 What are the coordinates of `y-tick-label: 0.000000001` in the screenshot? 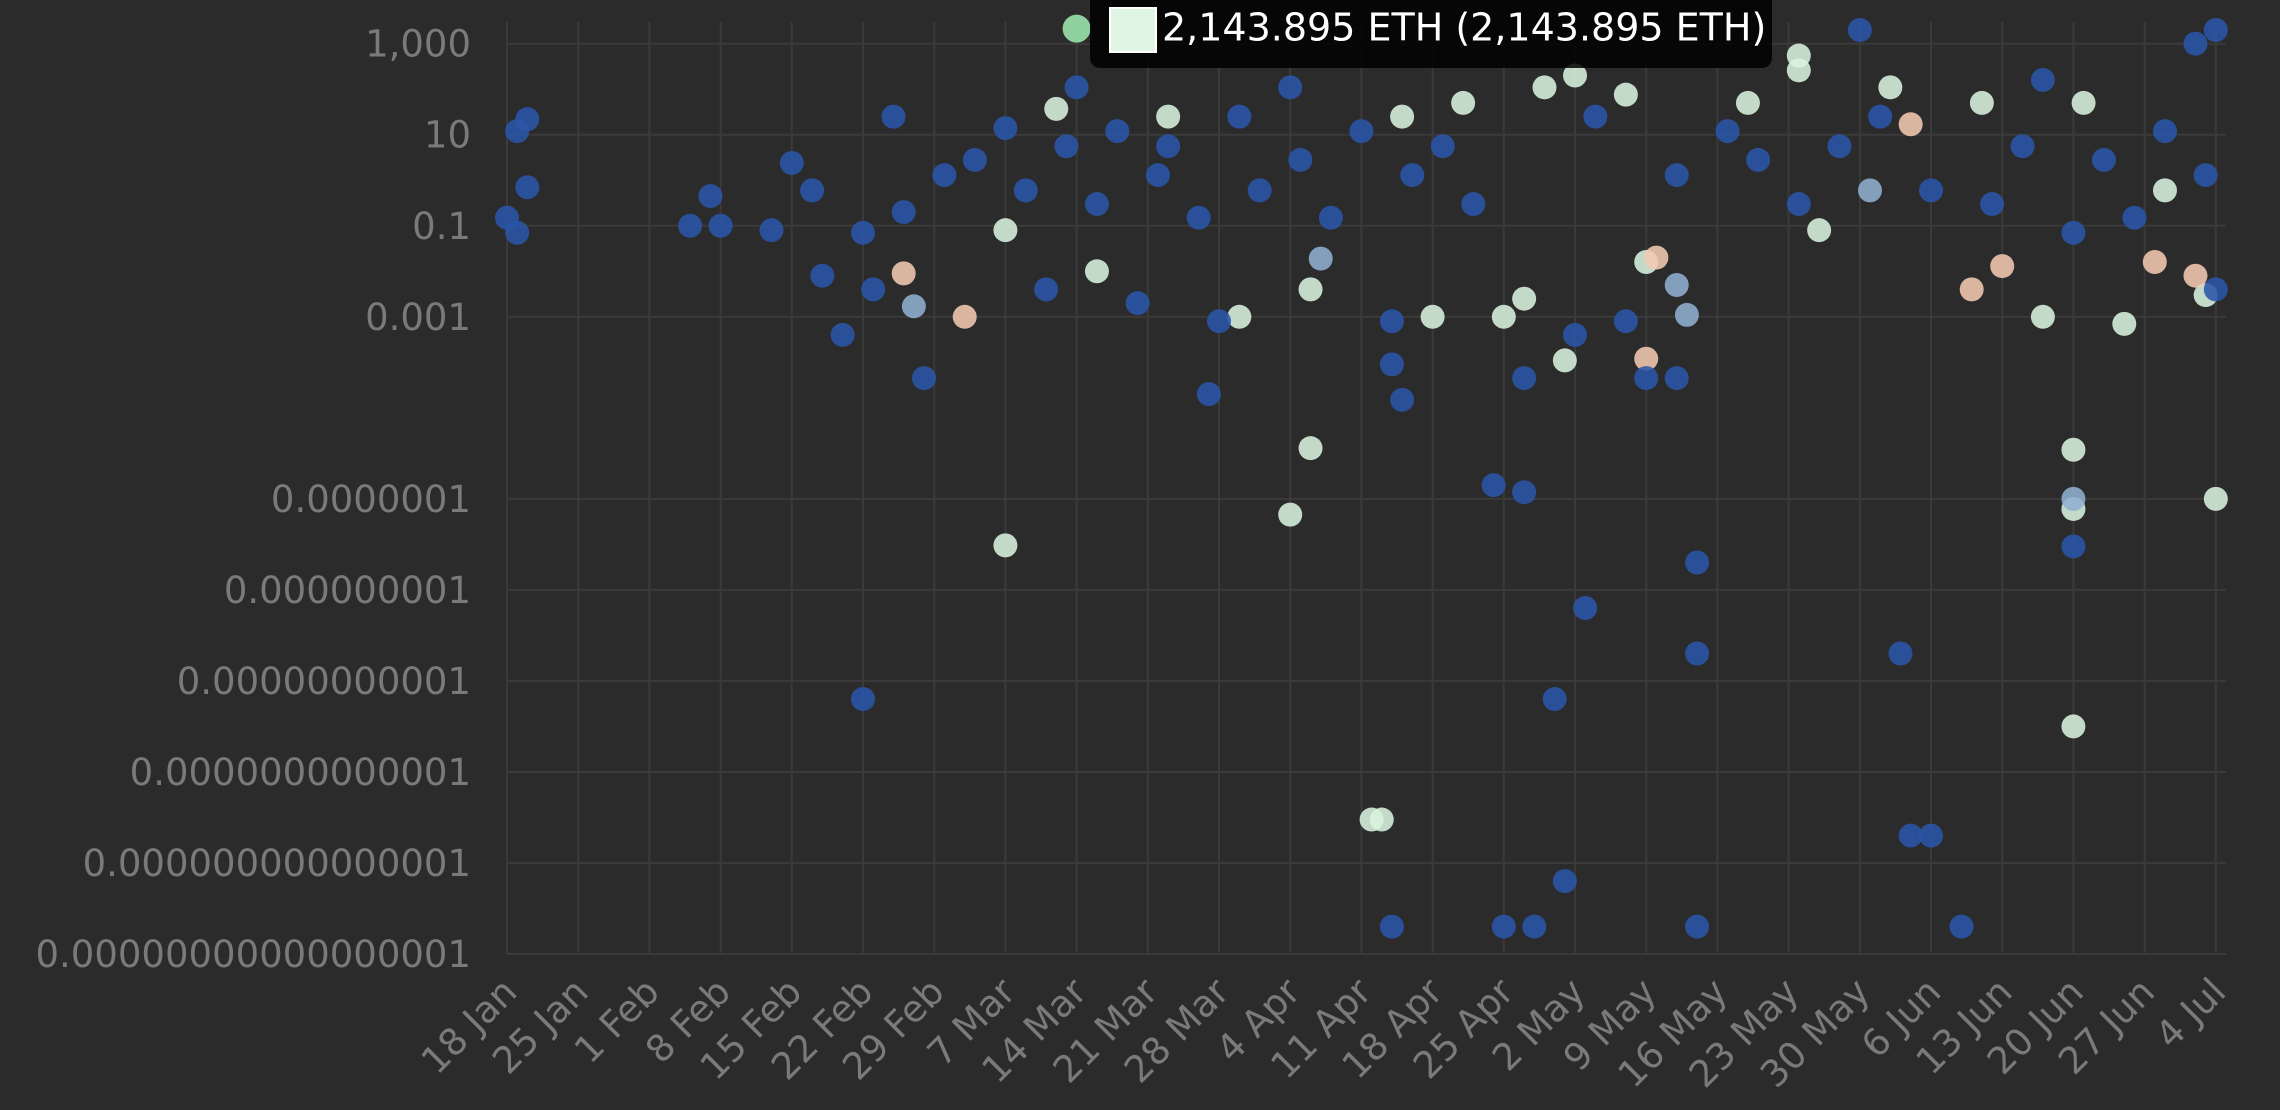 It's located at (347, 590).